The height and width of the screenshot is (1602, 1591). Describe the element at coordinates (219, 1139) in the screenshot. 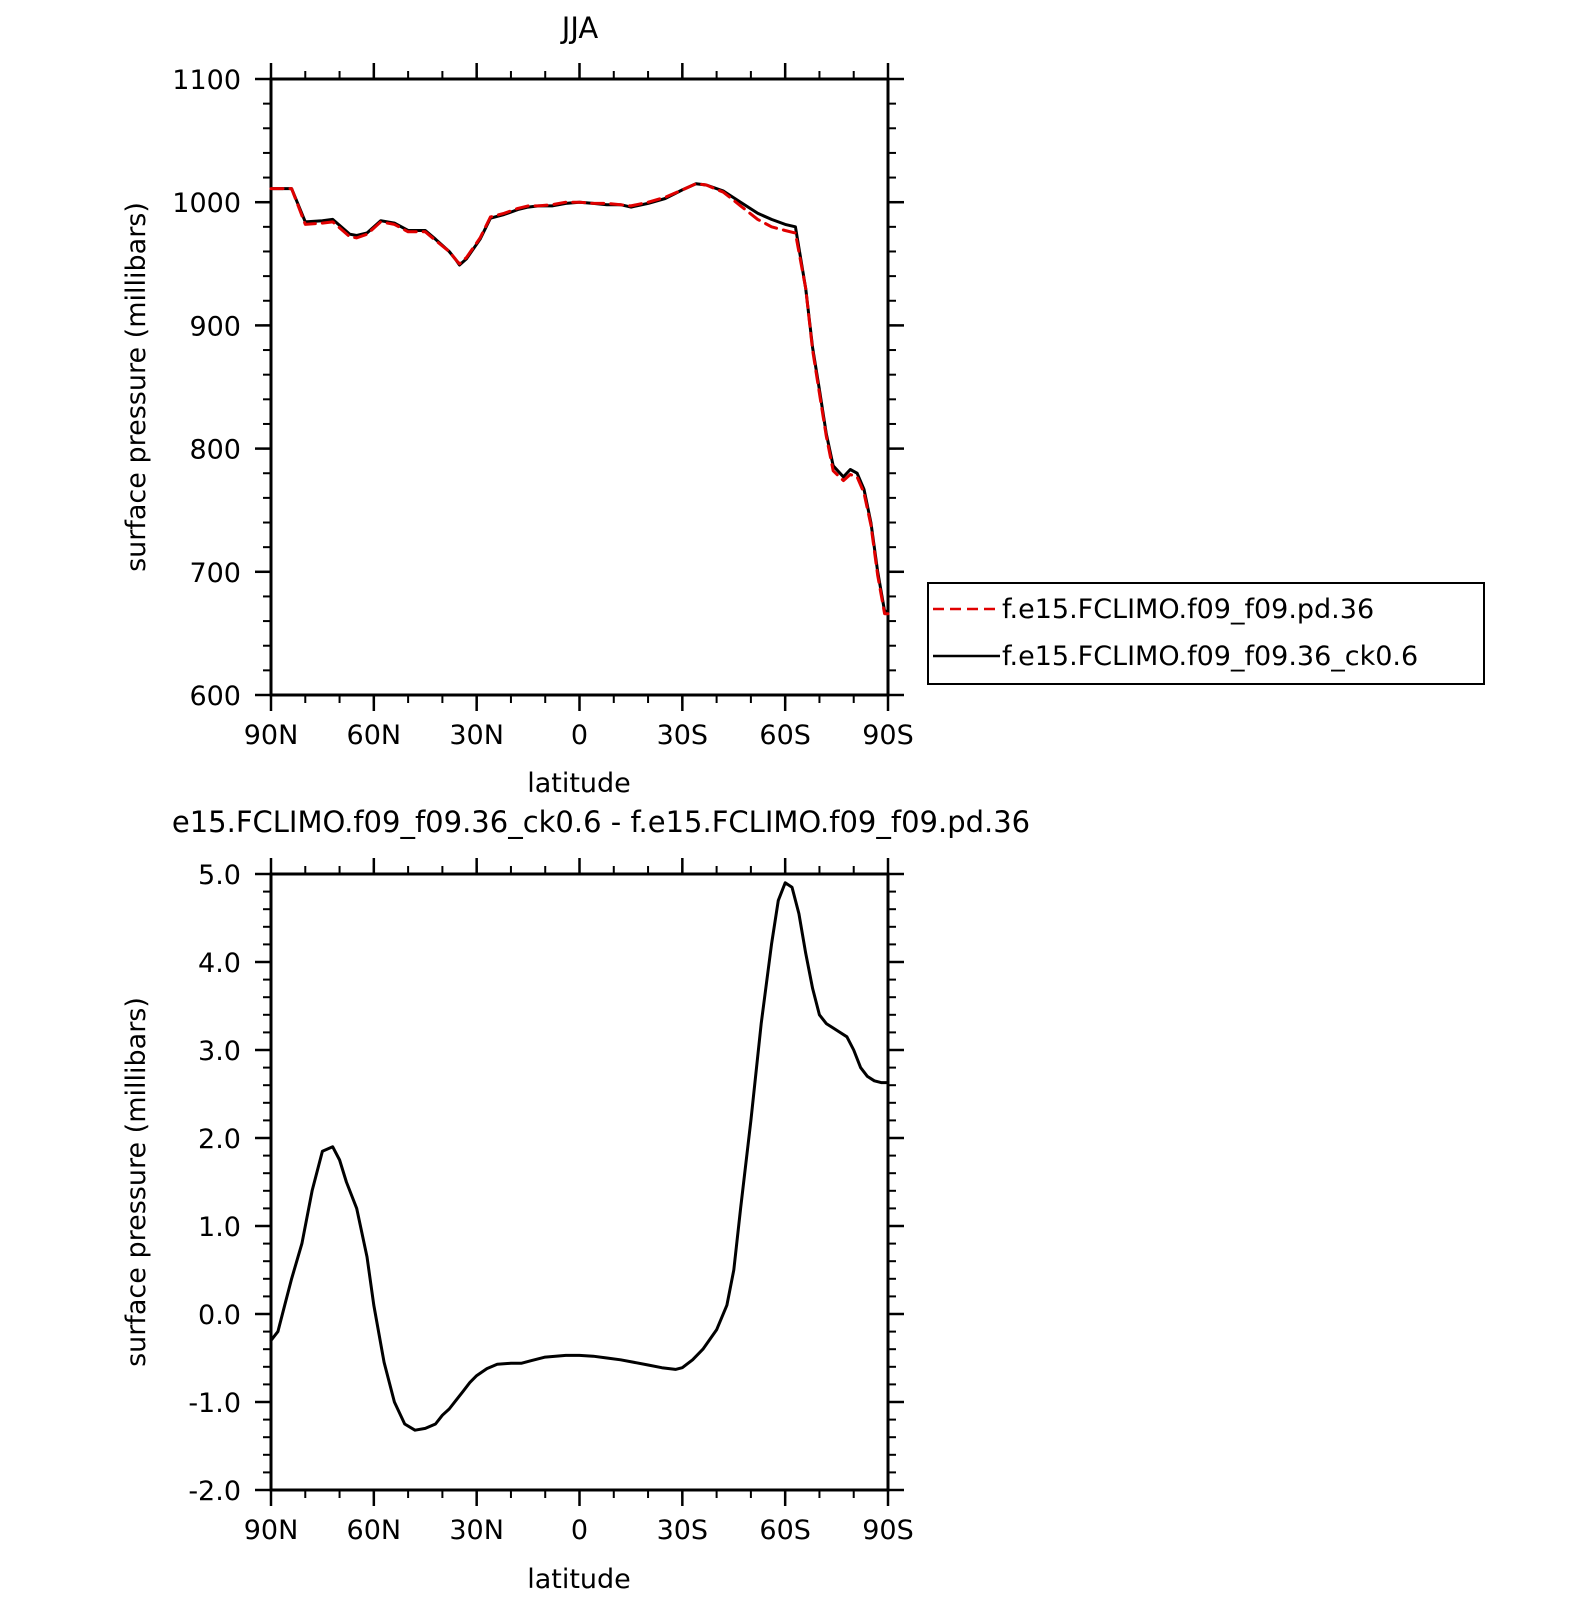

I see `bottom-y-tick-label: 2.0` at that location.